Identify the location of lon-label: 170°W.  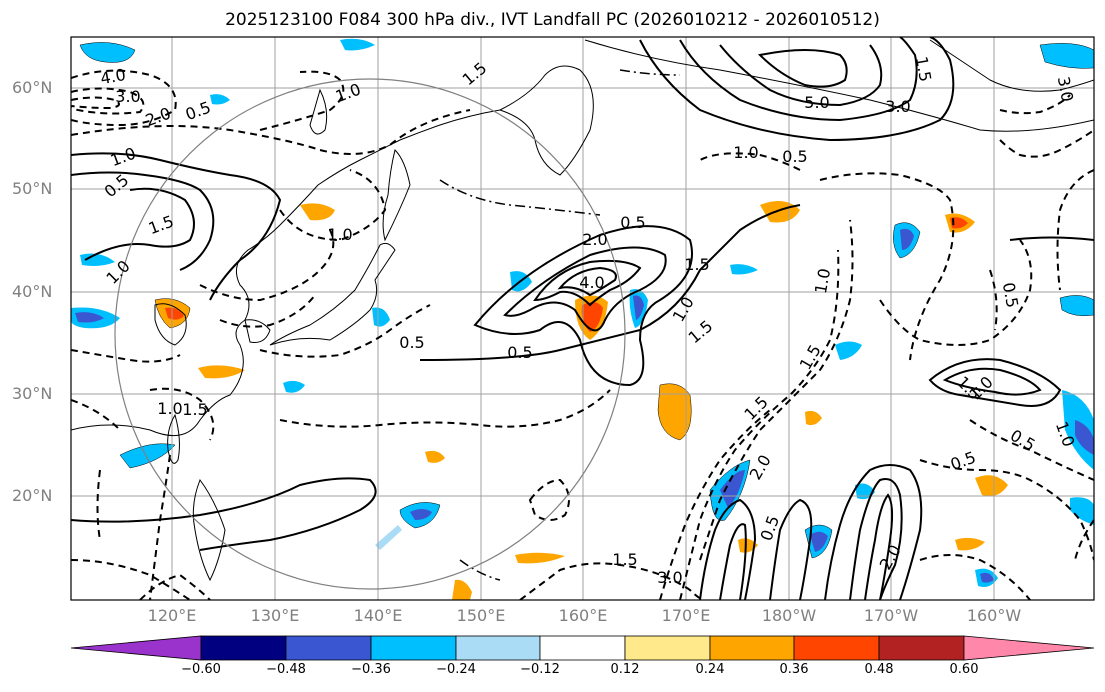
(891, 615).